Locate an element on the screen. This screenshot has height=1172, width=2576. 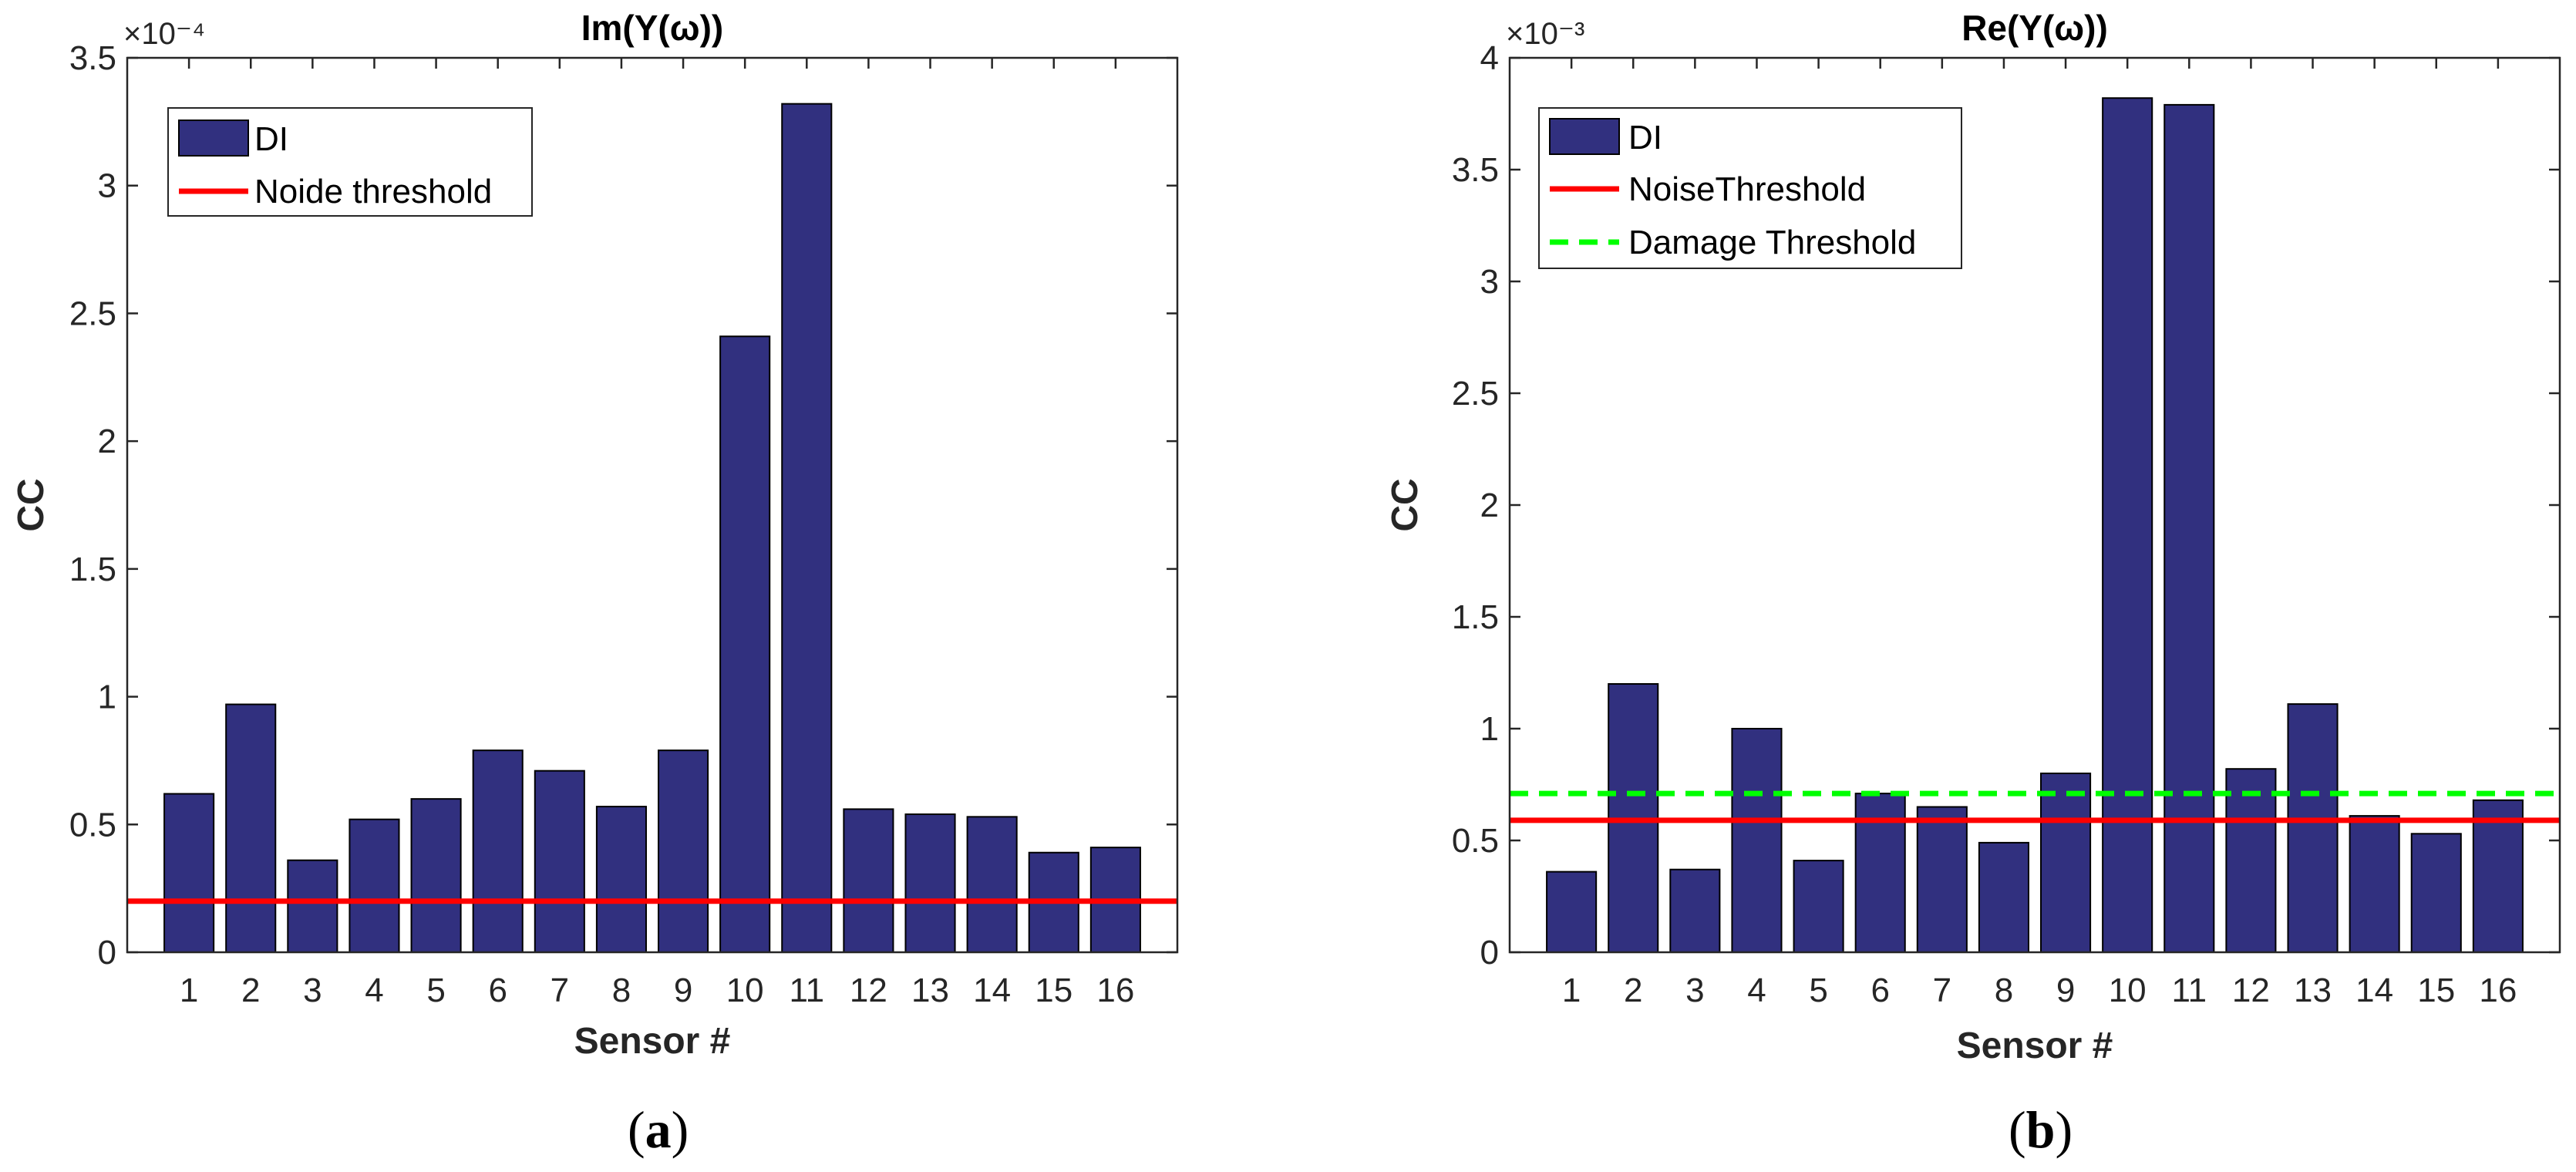
y-tick-label: 4 is located at coordinates (1489, 58).